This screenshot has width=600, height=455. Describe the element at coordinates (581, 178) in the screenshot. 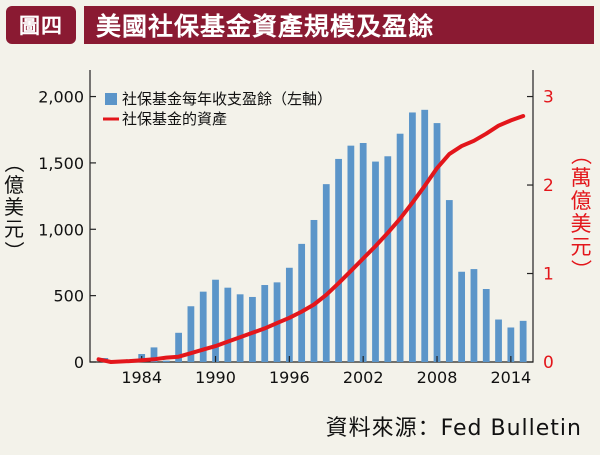

I see `axis-label-char: 萬` at that location.